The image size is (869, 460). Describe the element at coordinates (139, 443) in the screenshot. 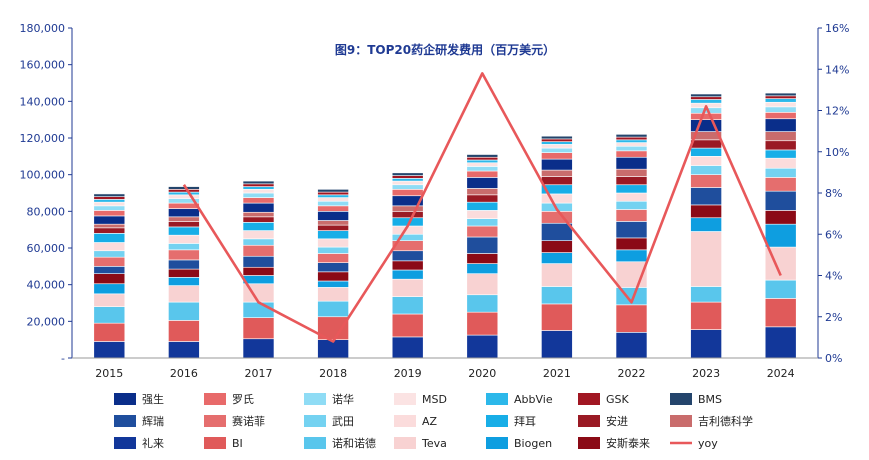

I see `legend-item: 礼来` at that location.